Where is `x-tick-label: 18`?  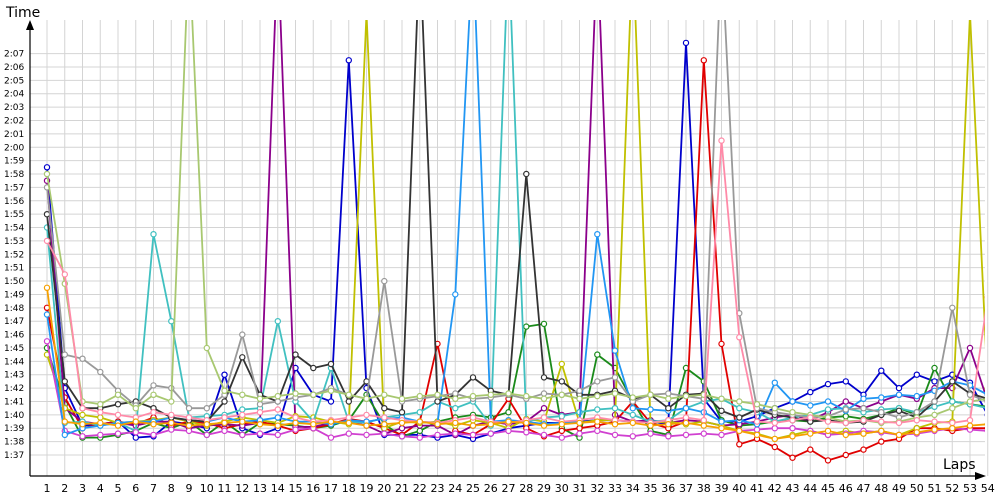
x-tick-label: 18 is located at coordinates (349, 488).